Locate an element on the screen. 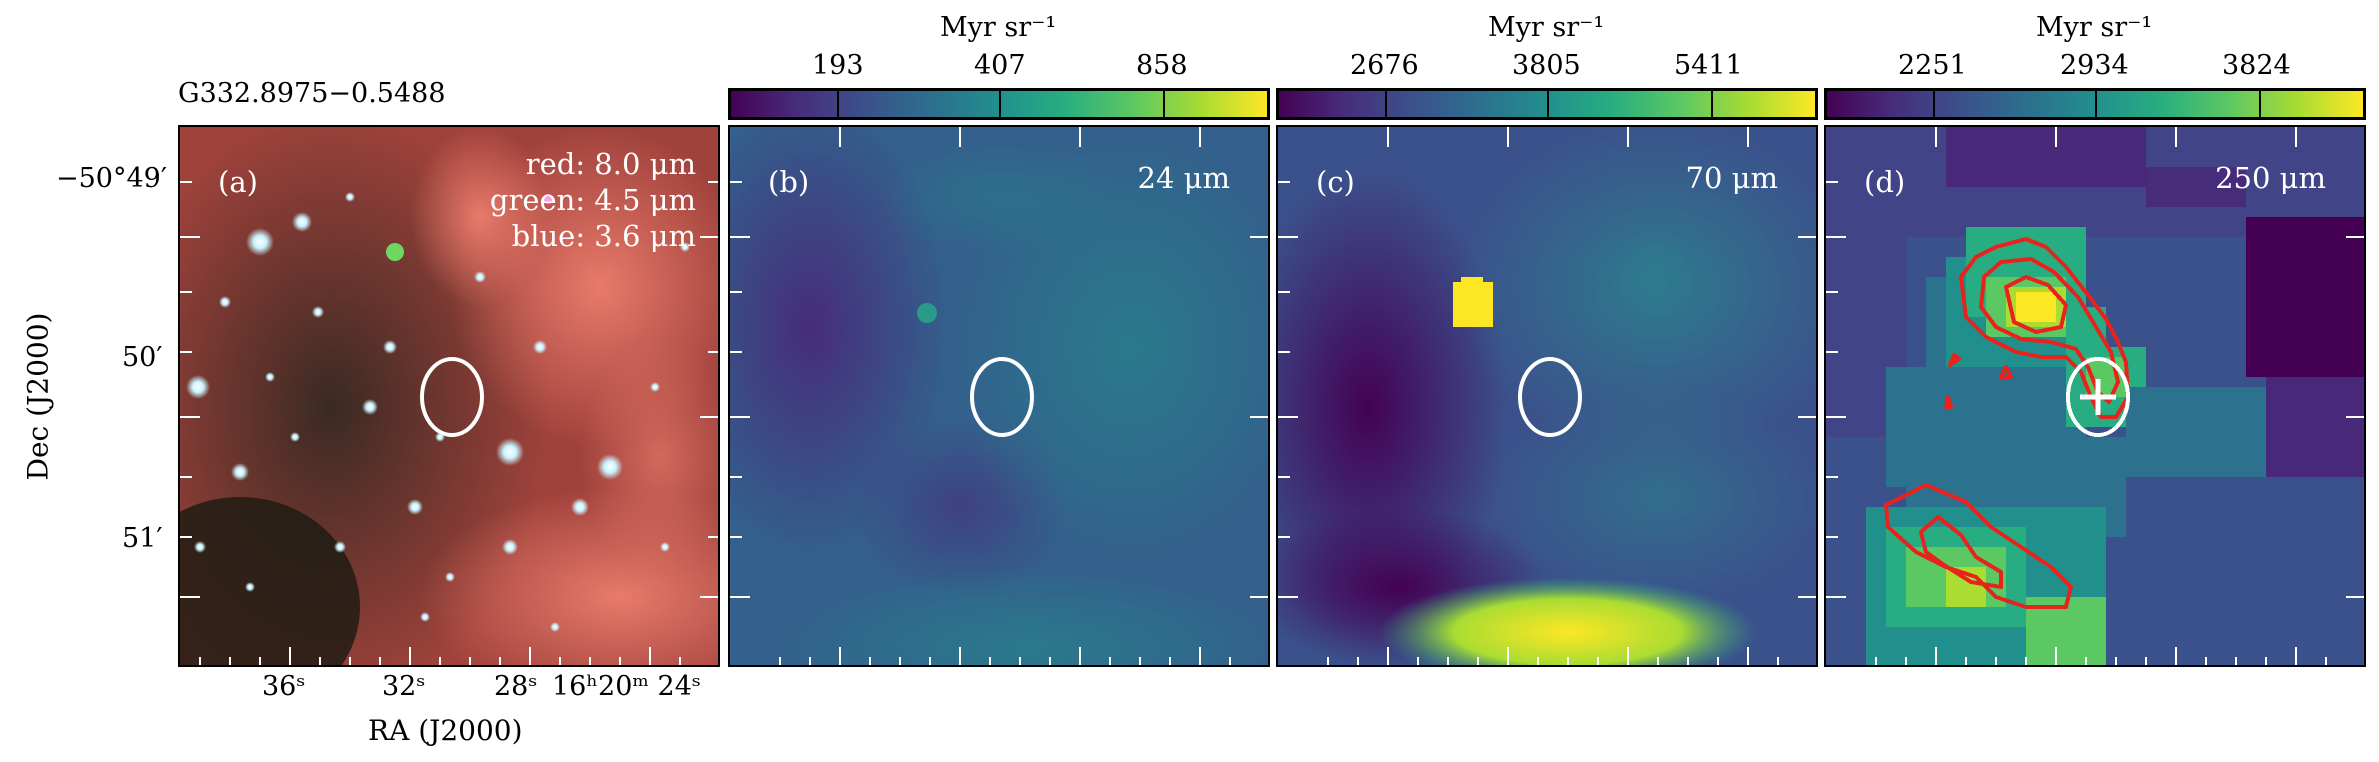 This screenshot has width=2379, height=762. panel-c-colorbar-unit: Myr sr⁻¹ is located at coordinates (1546, 27).